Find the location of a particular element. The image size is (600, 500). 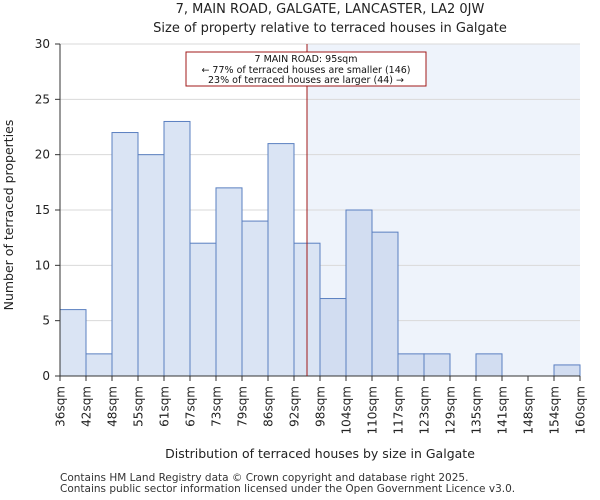

x-tick-label: 117sqm is located at coordinates (399, 410).